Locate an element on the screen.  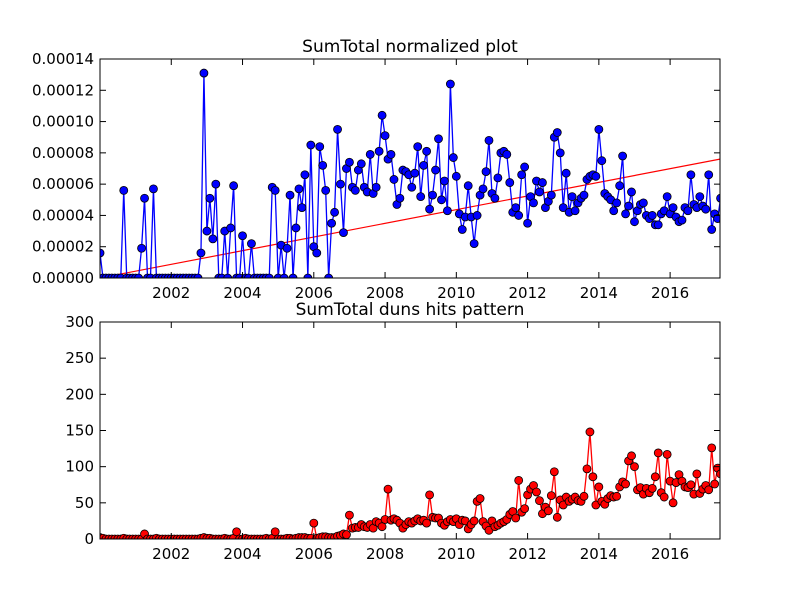
y-tick-label: 150 is located at coordinates (79, 431).